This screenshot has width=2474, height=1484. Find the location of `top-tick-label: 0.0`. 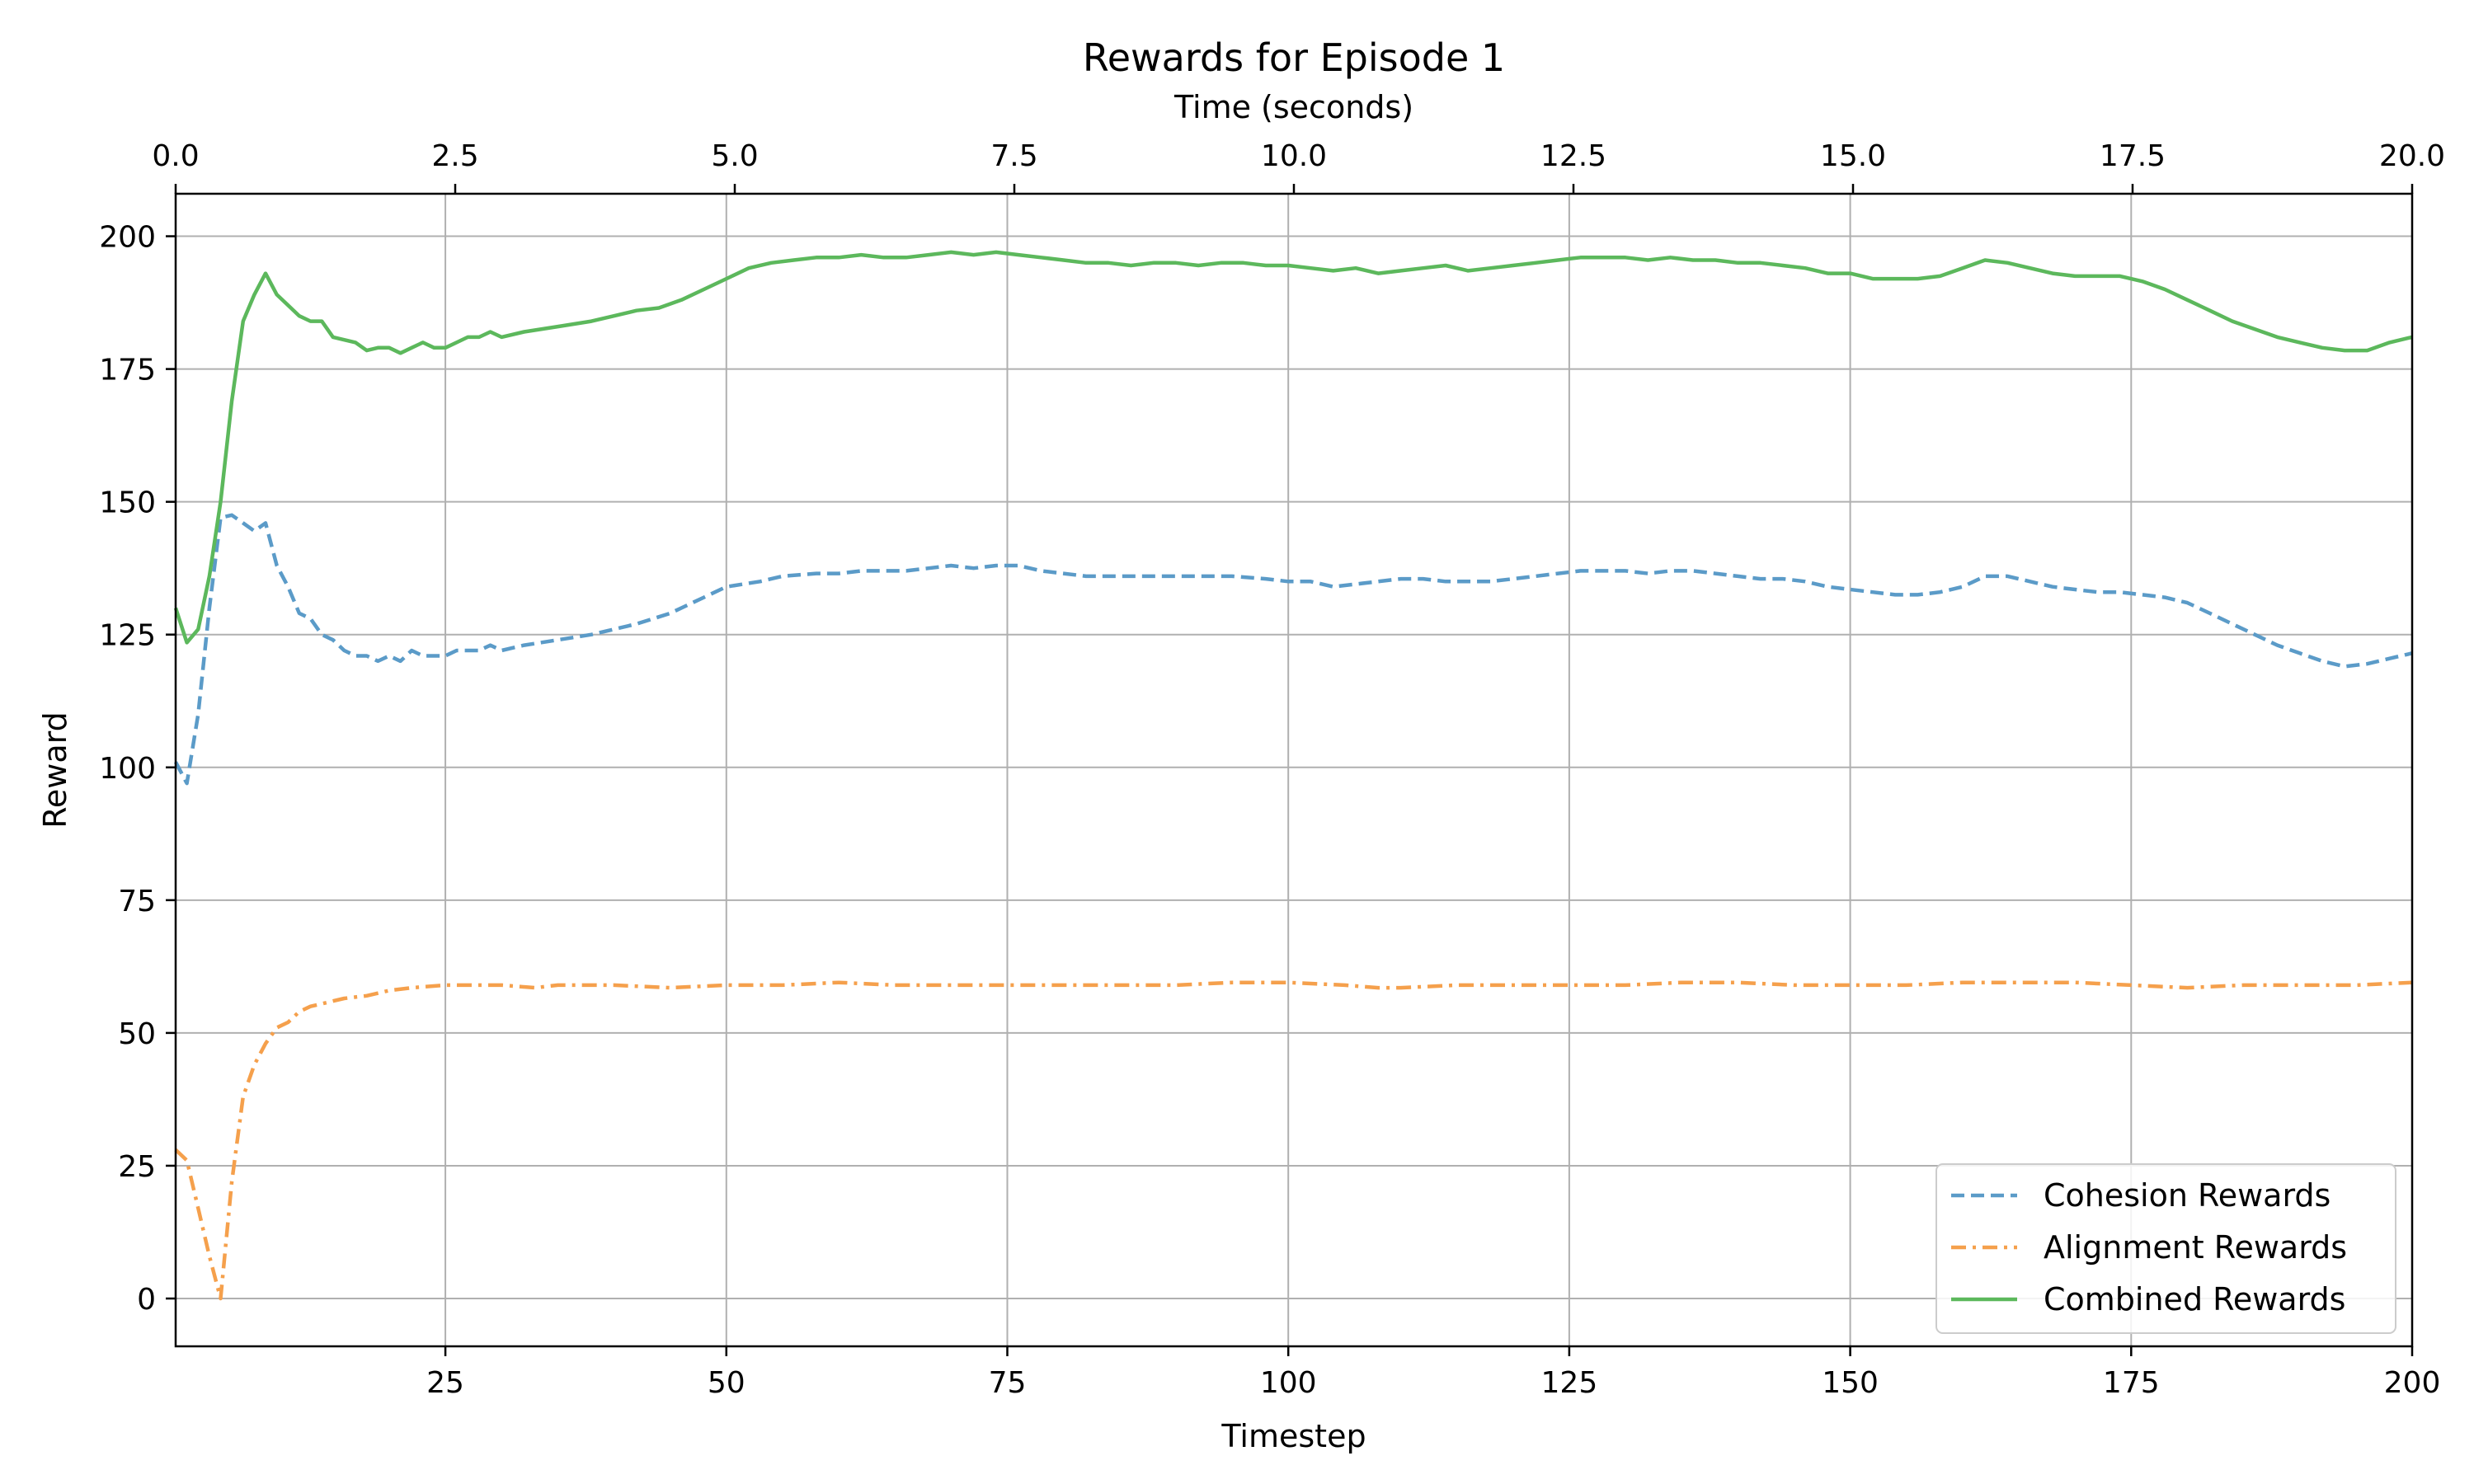

top-tick-label: 0.0 is located at coordinates (175, 156).